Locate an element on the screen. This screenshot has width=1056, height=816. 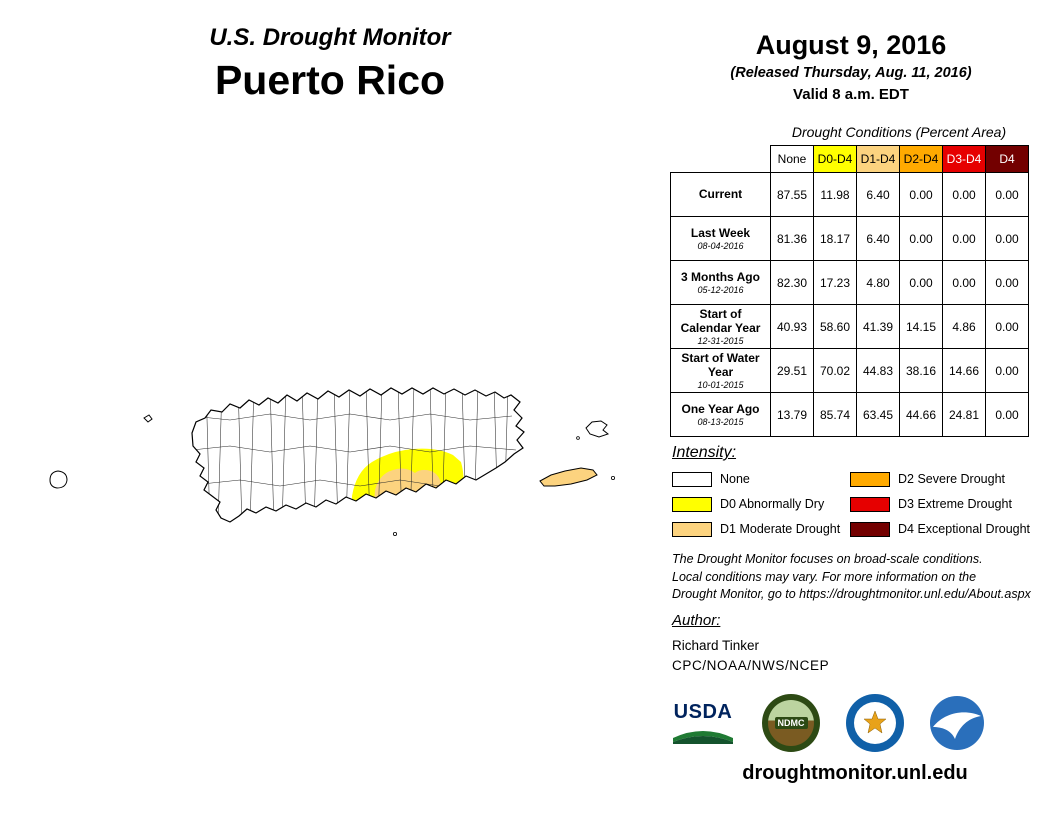
table-title: Drought Conditions (Percent Area) is located at coordinates (899, 132).